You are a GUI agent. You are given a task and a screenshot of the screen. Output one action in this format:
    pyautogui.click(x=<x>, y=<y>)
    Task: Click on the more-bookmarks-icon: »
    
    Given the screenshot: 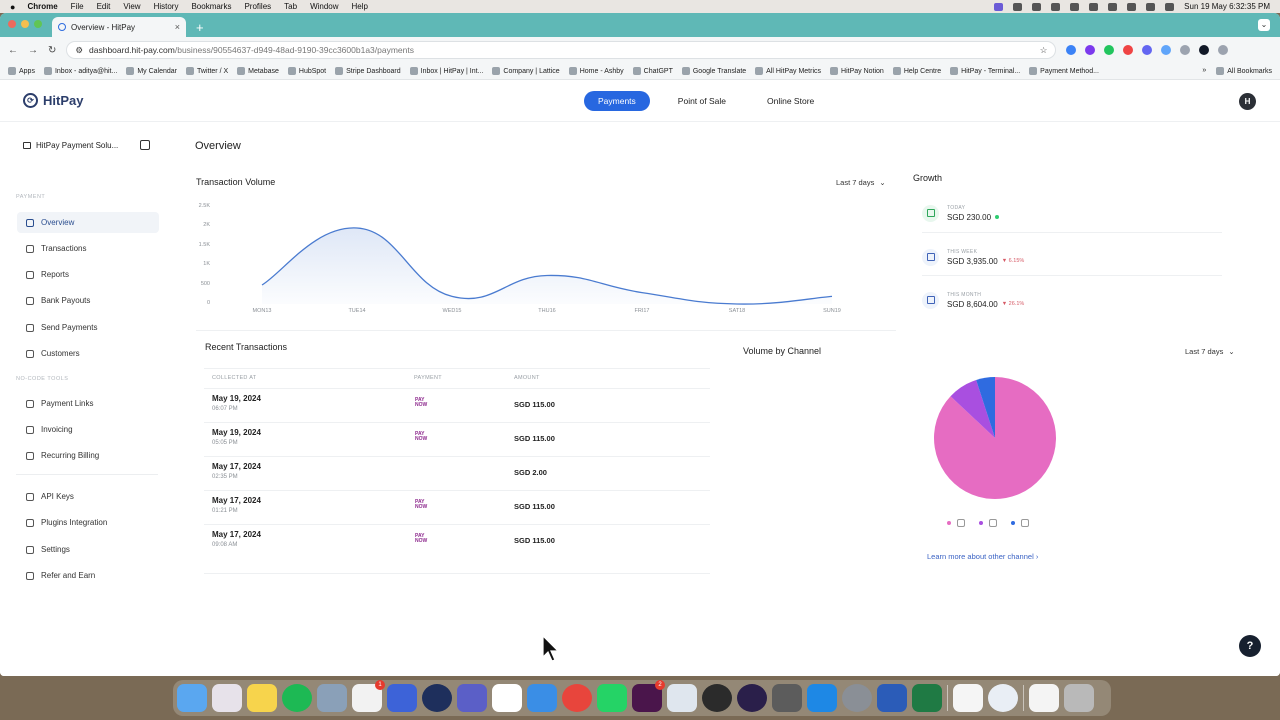 What is the action you would take?
    pyautogui.click(x=1204, y=70)
    